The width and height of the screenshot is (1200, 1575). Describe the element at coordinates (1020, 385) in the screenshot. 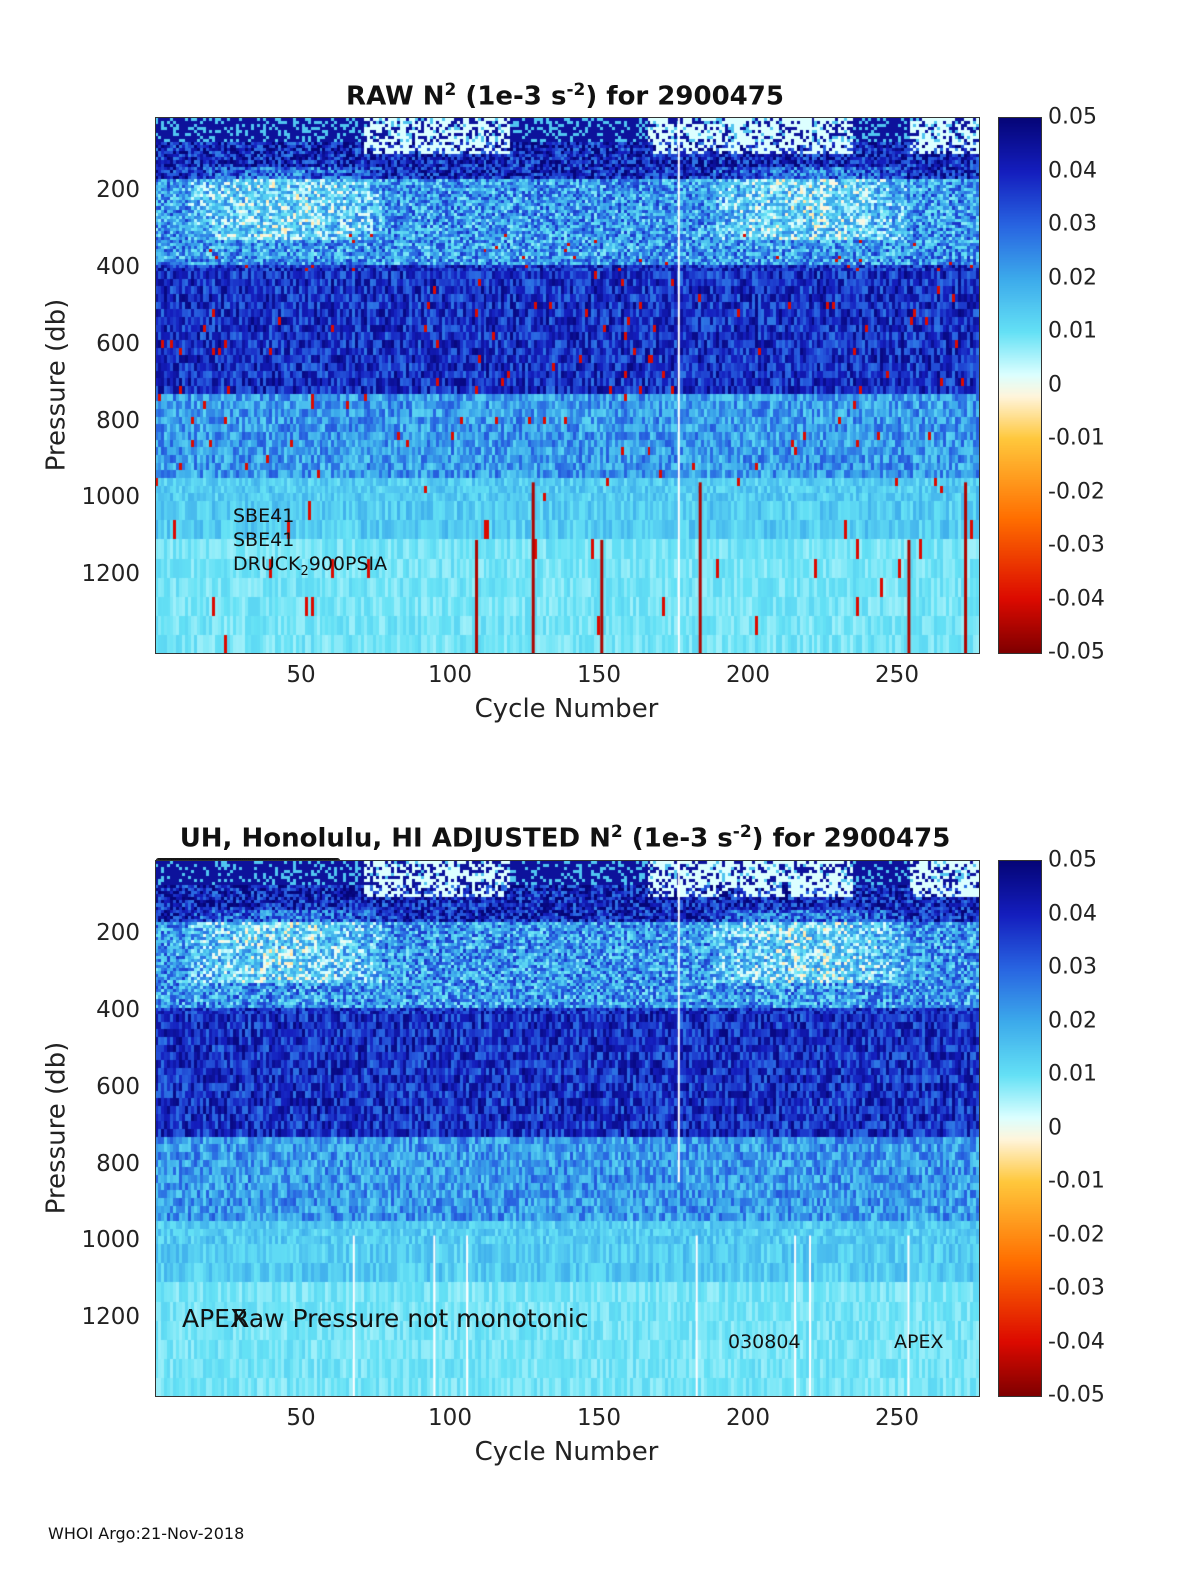

I see `top-colorbar` at that location.